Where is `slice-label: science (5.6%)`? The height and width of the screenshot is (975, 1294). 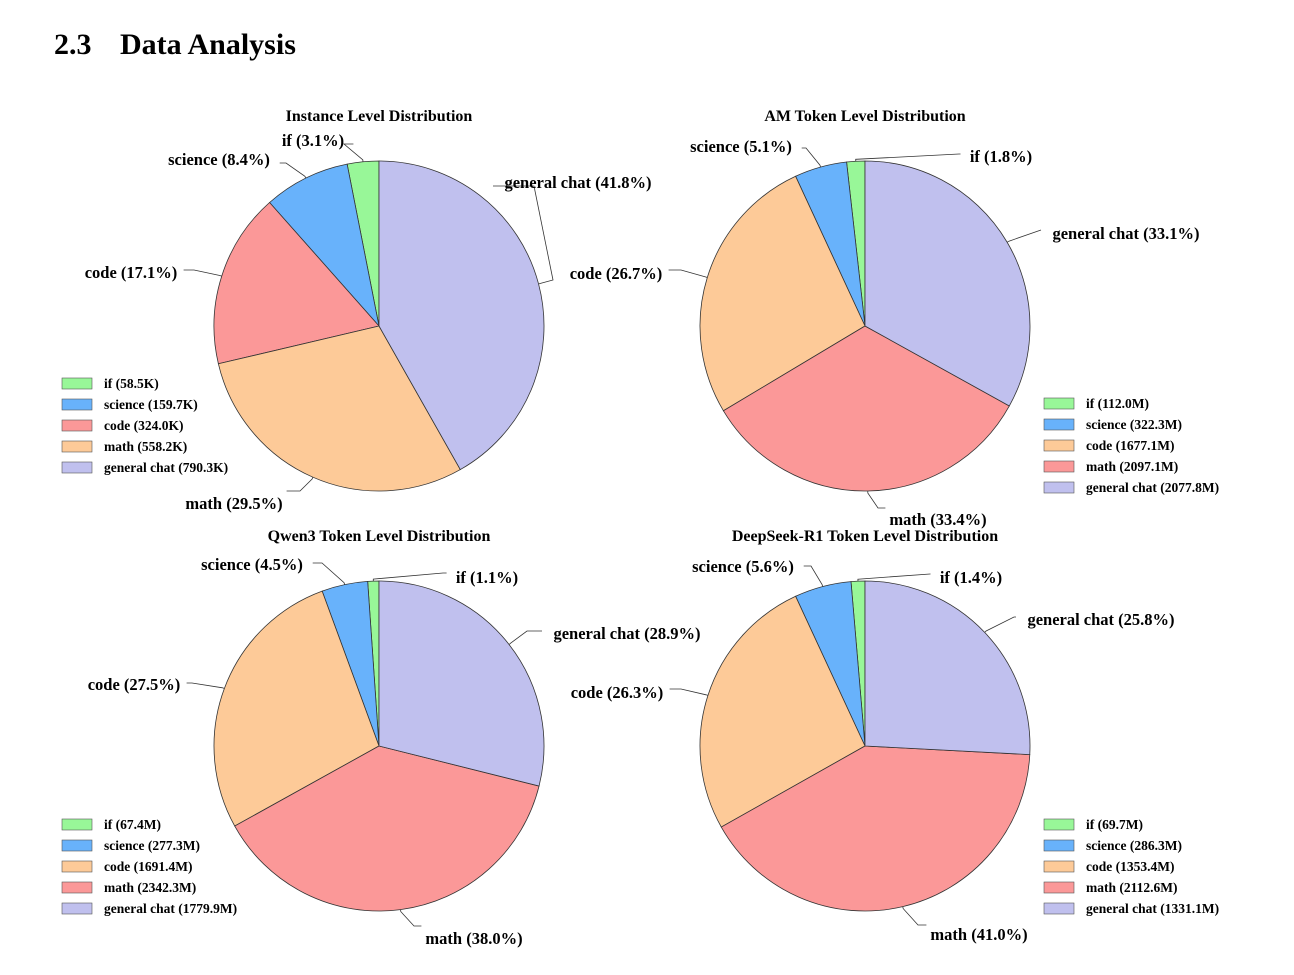 slice-label: science (5.6%) is located at coordinates (743, 566).